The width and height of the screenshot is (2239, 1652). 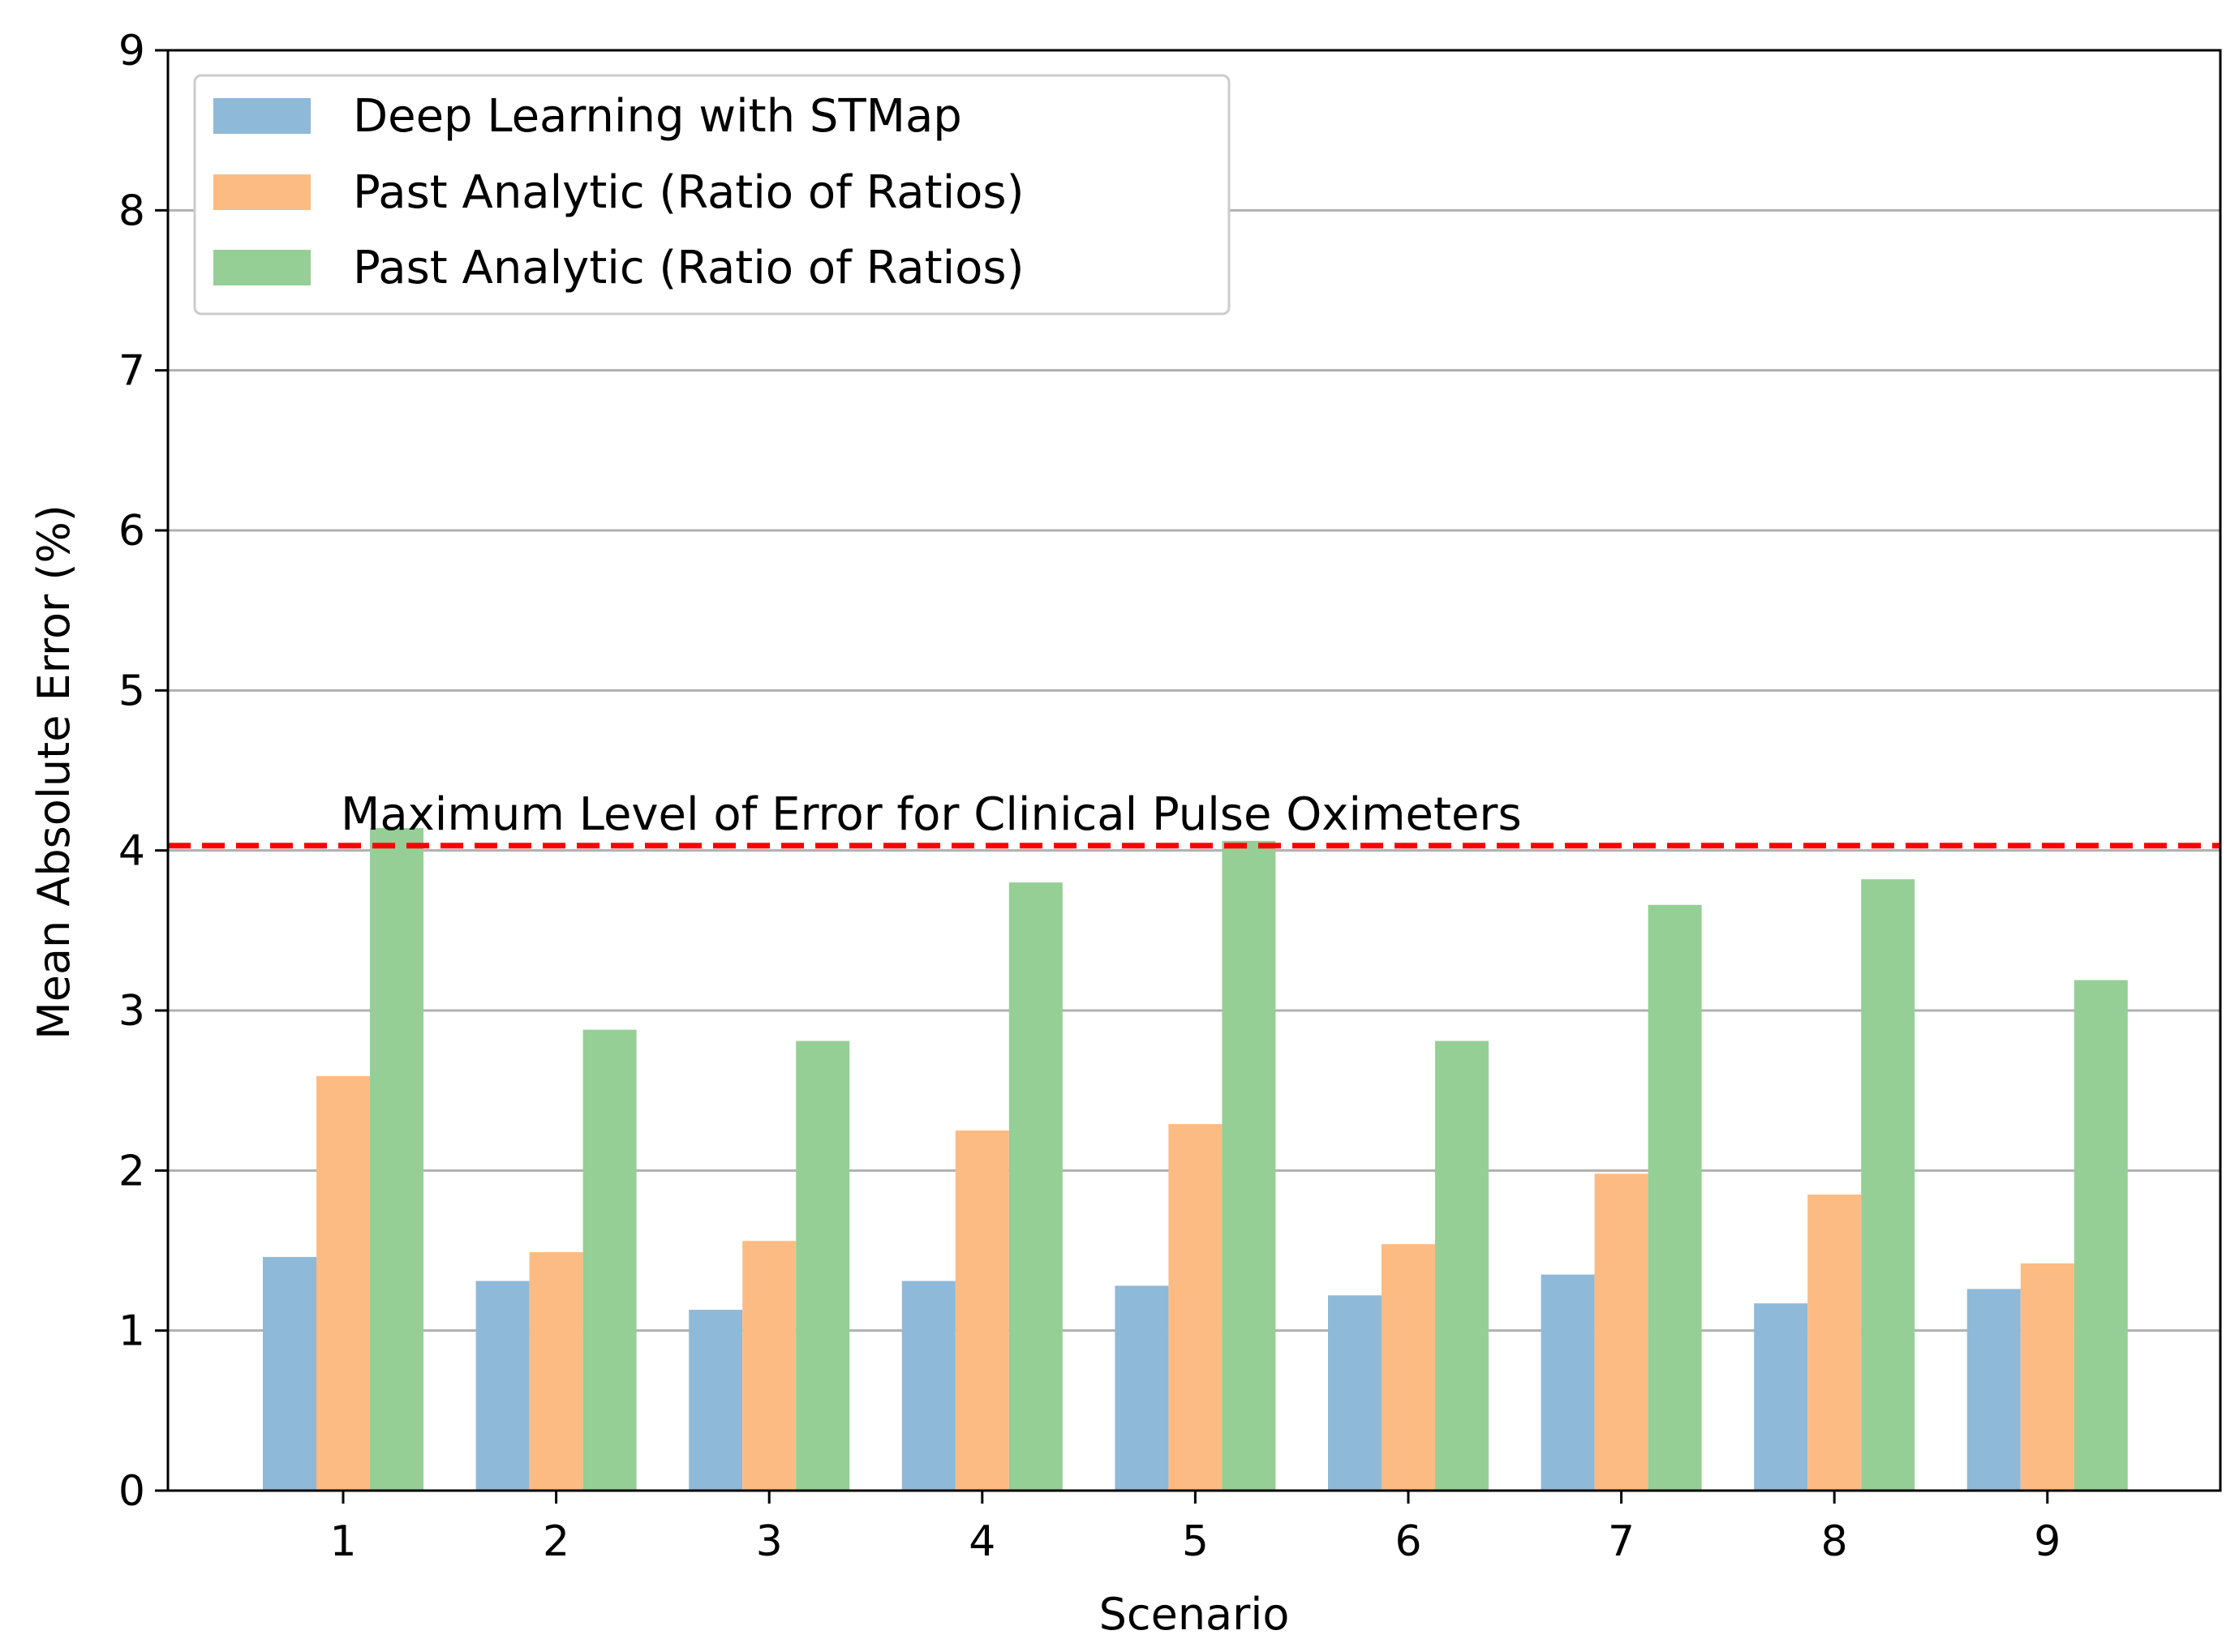 What do you see at coordinates (131, 1011) in the screenshot?
I see `y-tick-label-3: 3` at bounding box center [131, 1011].